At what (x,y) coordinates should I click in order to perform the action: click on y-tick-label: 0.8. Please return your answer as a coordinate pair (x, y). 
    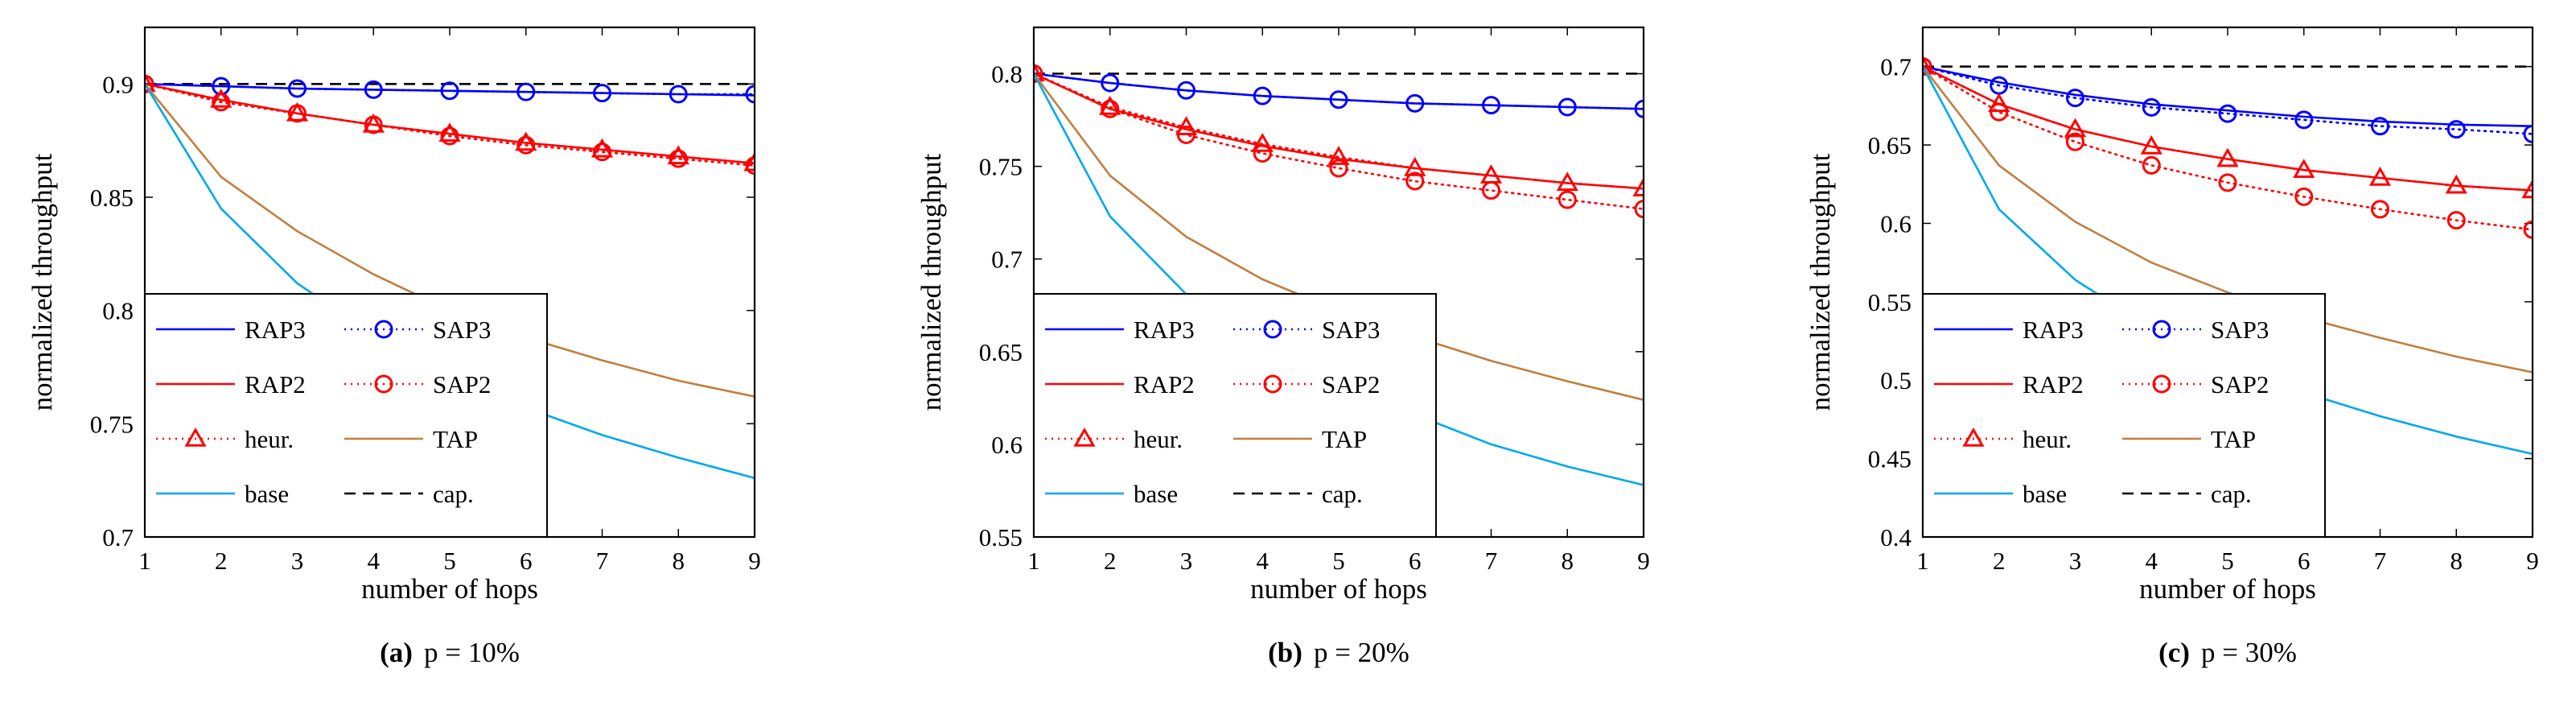
    Looking at the image, I should click on (1007, 75).